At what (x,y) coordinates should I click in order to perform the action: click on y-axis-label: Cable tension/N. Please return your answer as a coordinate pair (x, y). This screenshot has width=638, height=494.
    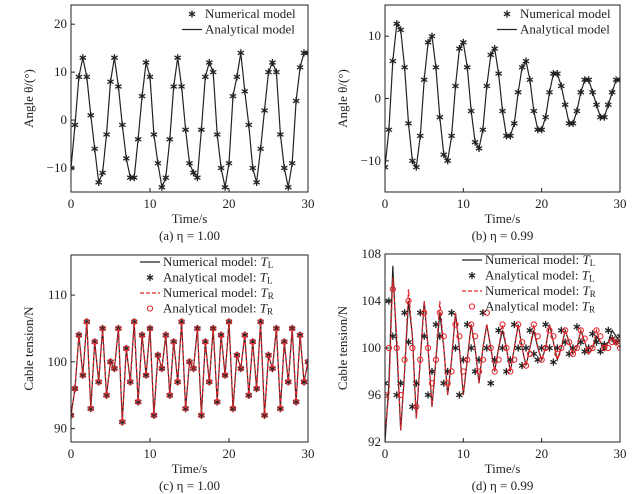
    Looking at the image, I should click on (28, 348).